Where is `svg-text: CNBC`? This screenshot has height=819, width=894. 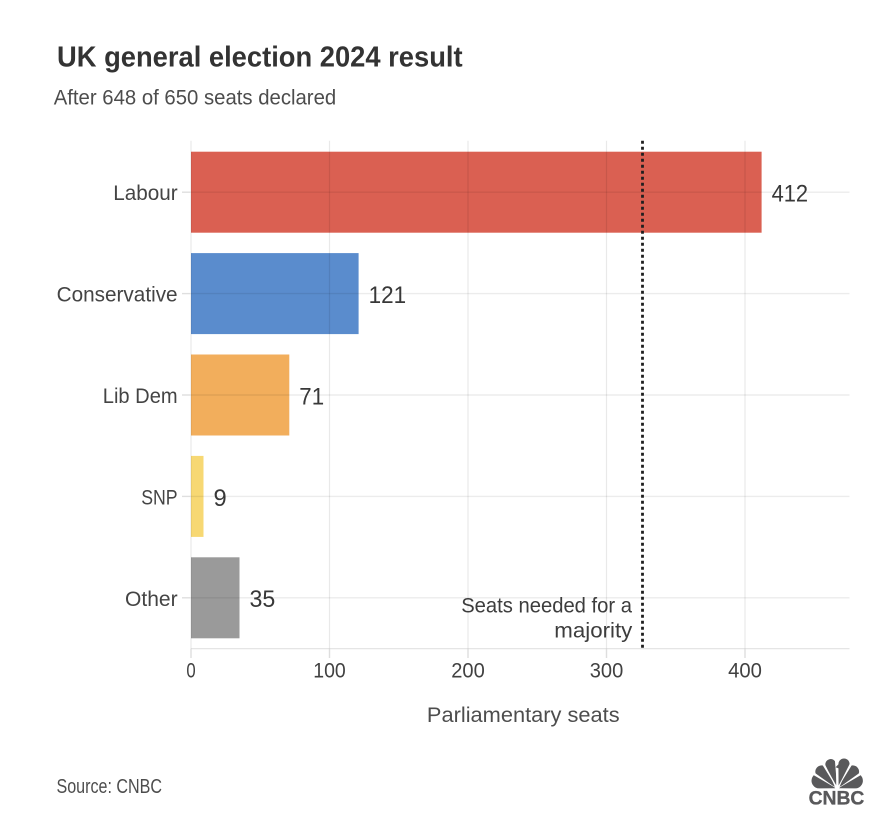
svg-text: CNBC is located at coordinates (837, 799).